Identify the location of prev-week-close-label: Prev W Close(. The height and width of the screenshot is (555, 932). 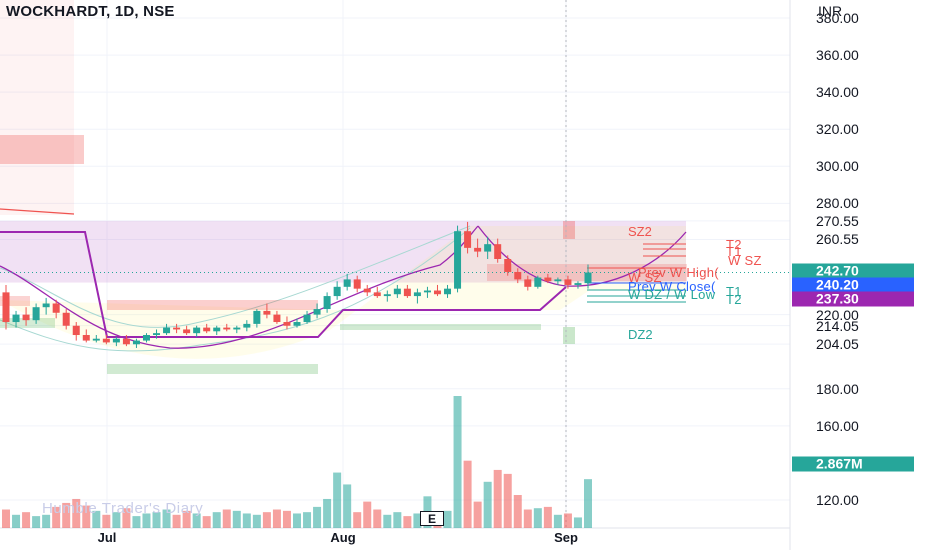
(672, 286).